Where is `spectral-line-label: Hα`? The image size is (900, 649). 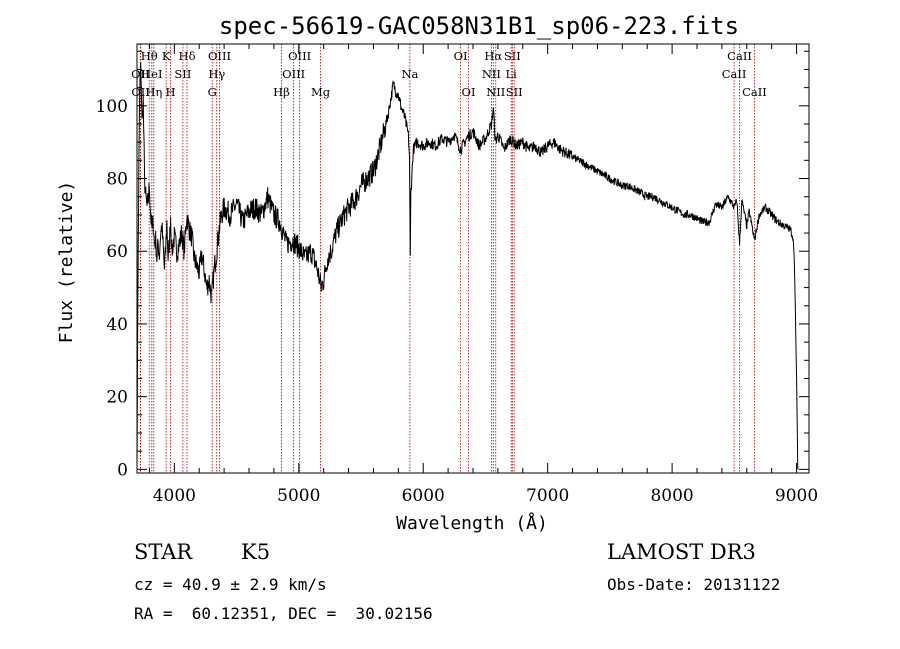 spectral-line-label: Hα is located at coordinates (493, 56).